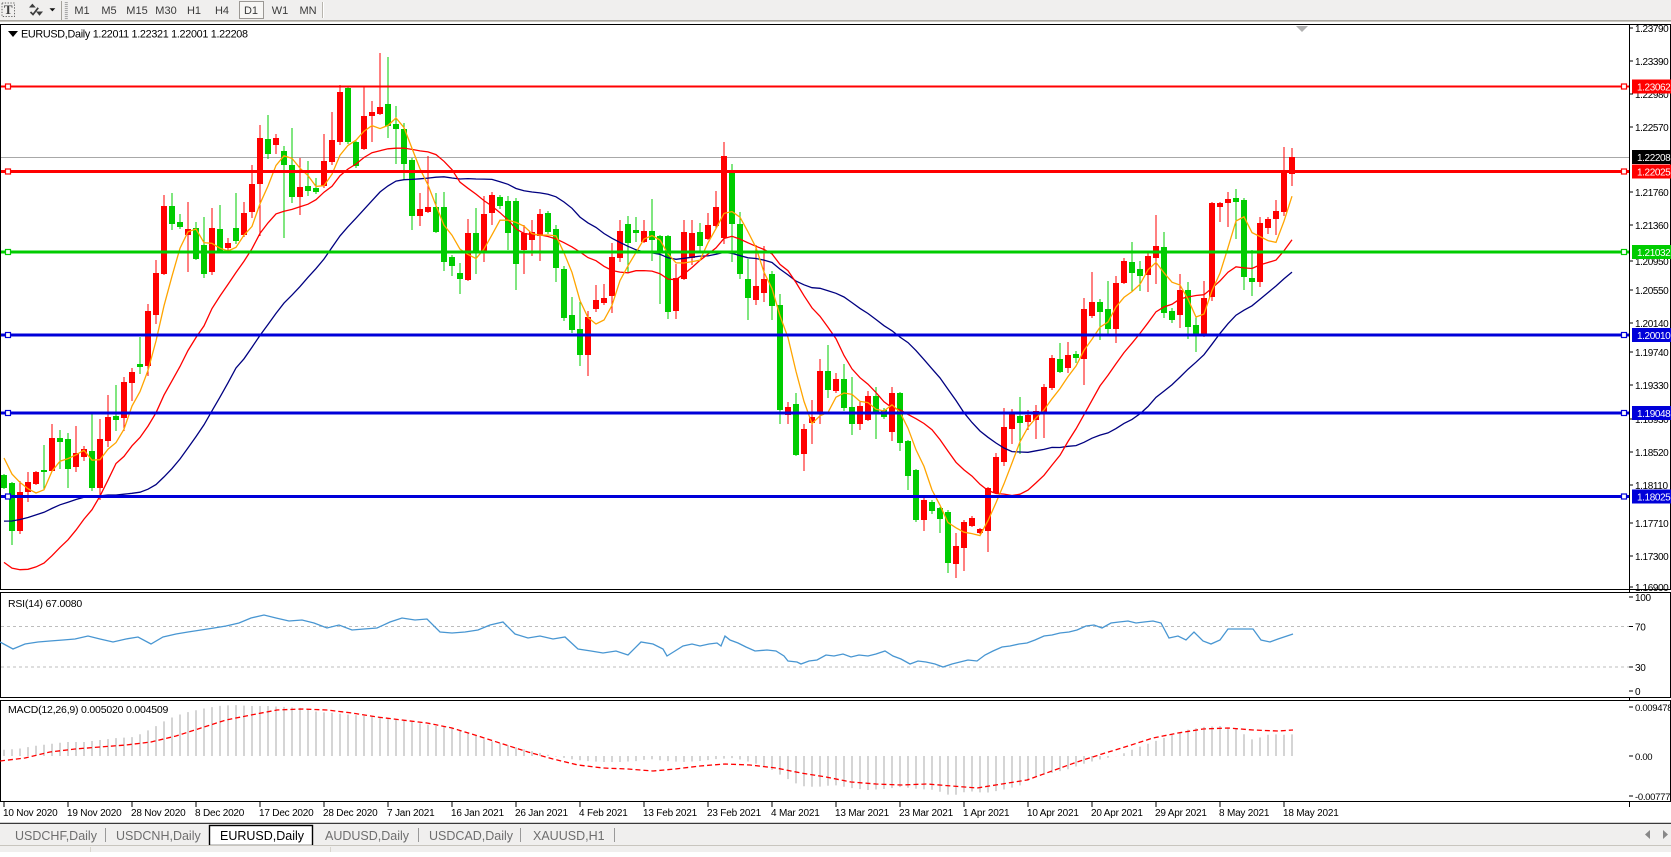  What do you see at coordinates (350, 813) in the screenshot?
I see `svg-text: 28 Dec 2020` at bounding box center [350, 813].